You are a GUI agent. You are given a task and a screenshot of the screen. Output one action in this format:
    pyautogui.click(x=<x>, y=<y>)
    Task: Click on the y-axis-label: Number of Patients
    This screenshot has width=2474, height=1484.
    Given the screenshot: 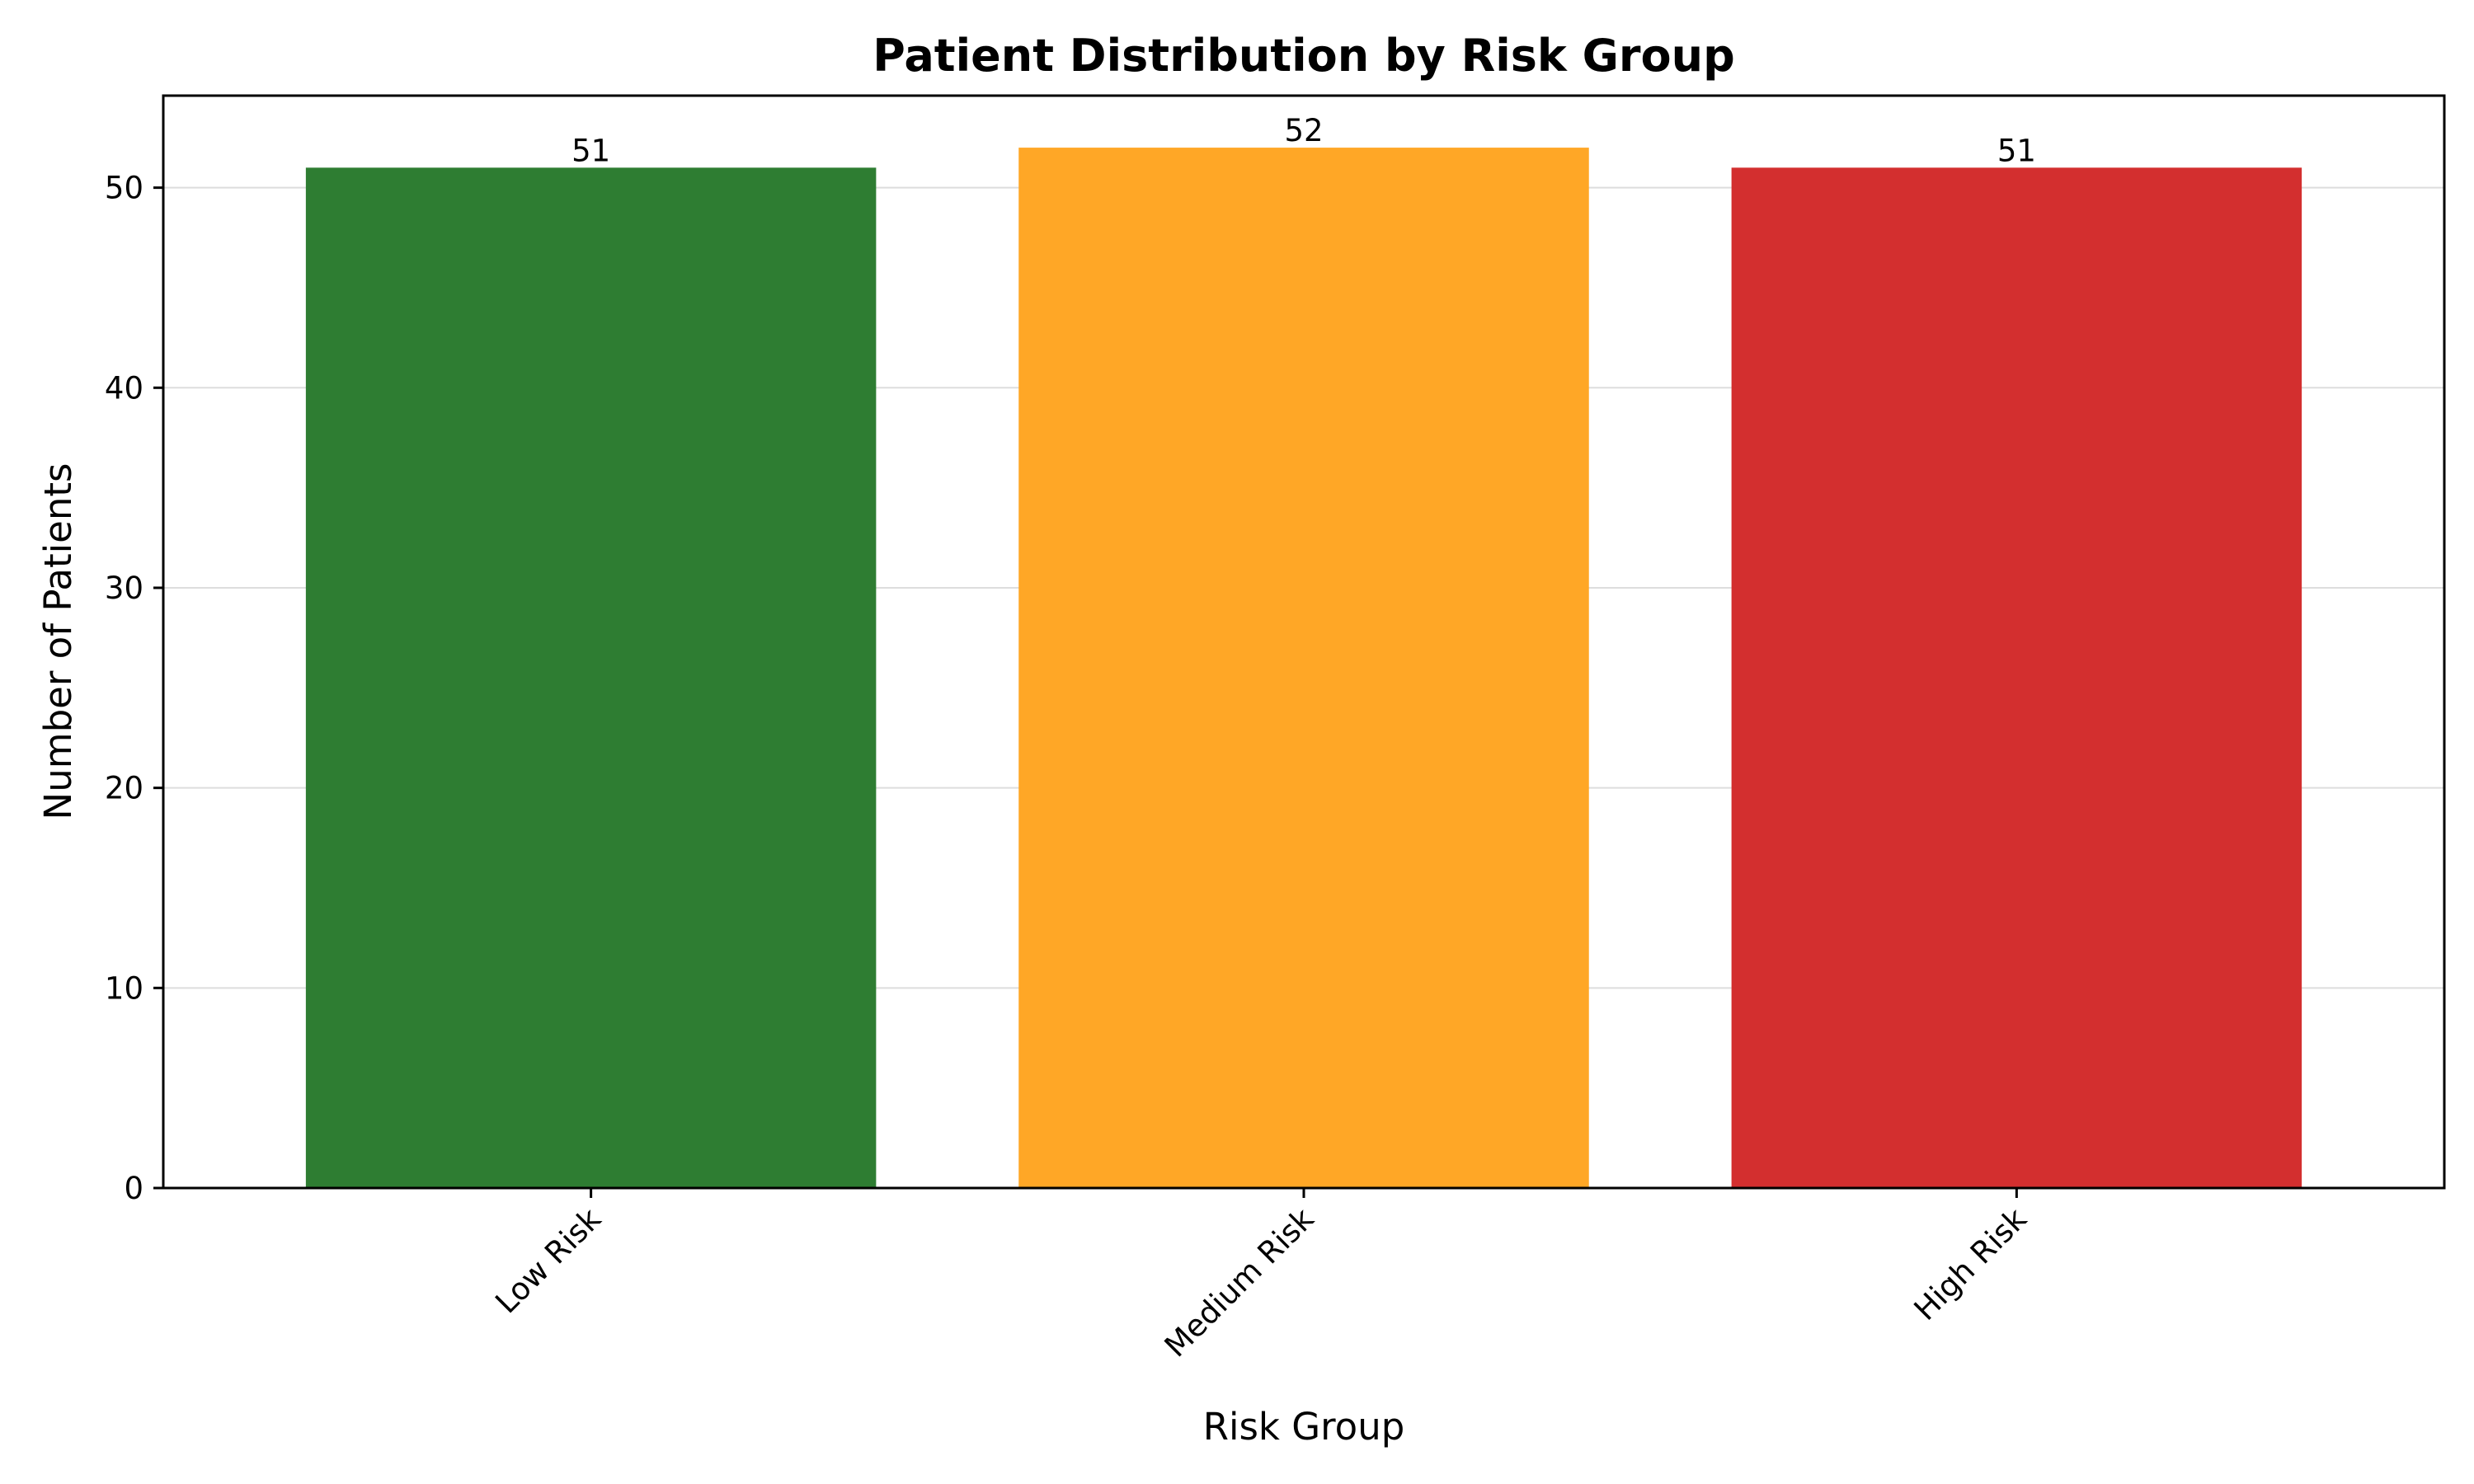 What is the action you would take?
    pyautogui.click(x=58, y=641)
    